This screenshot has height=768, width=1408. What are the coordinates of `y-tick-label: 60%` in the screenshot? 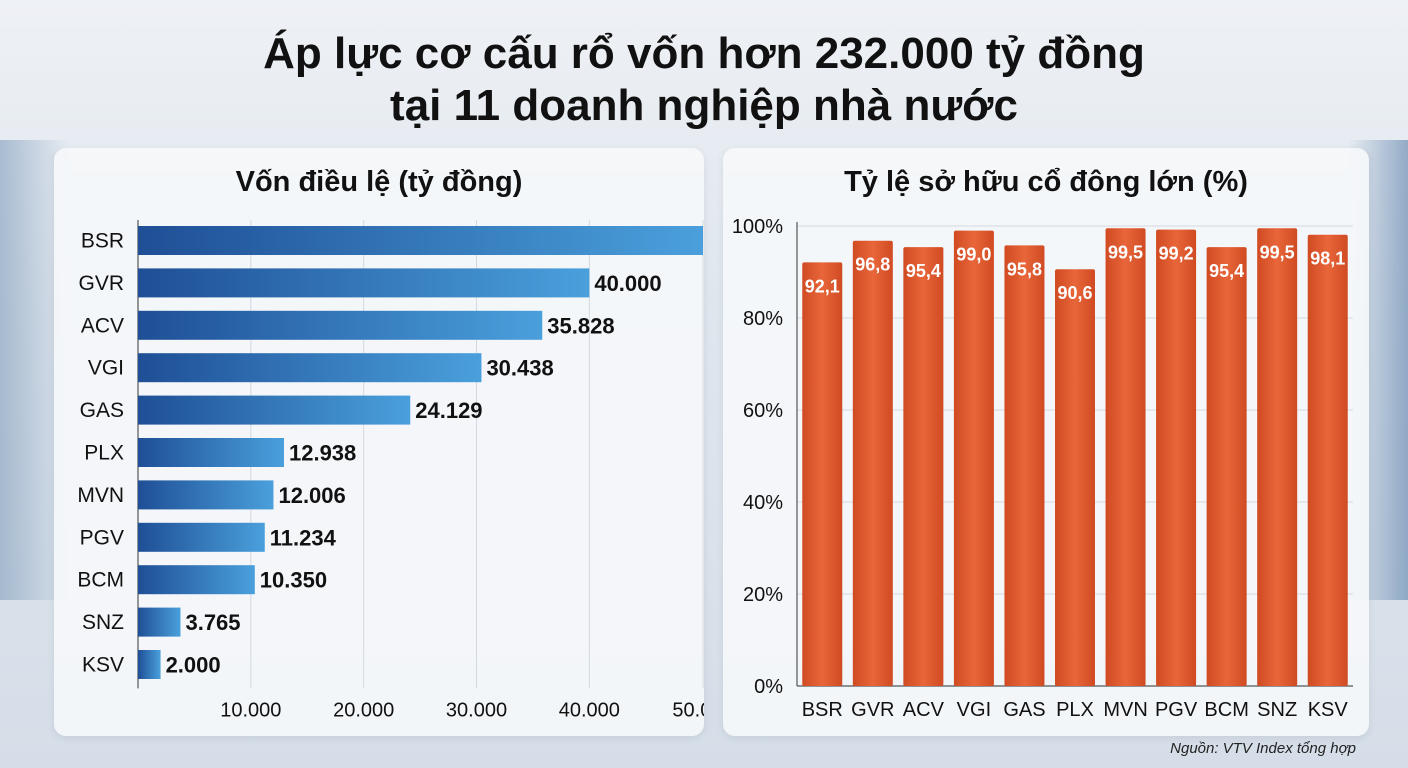 It's located at (763, 411).